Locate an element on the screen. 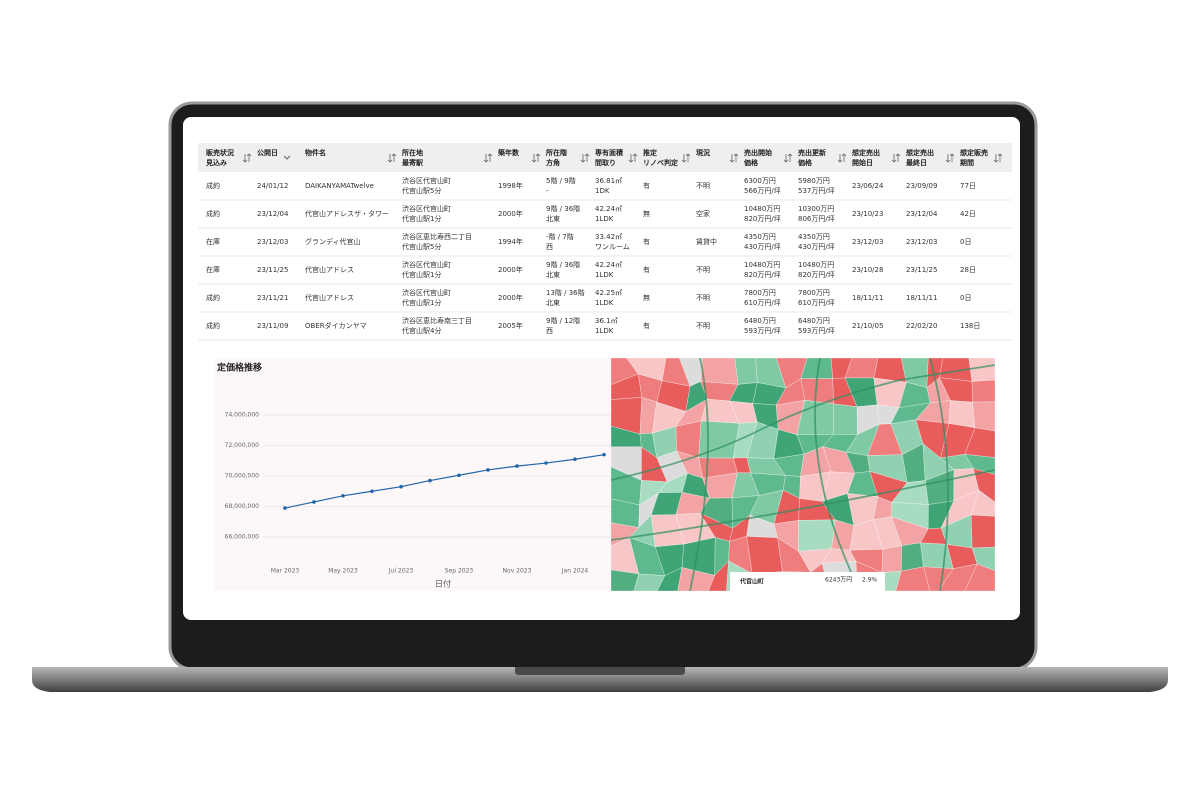  table-cell: 1DK is located at coordinates (602, 191).